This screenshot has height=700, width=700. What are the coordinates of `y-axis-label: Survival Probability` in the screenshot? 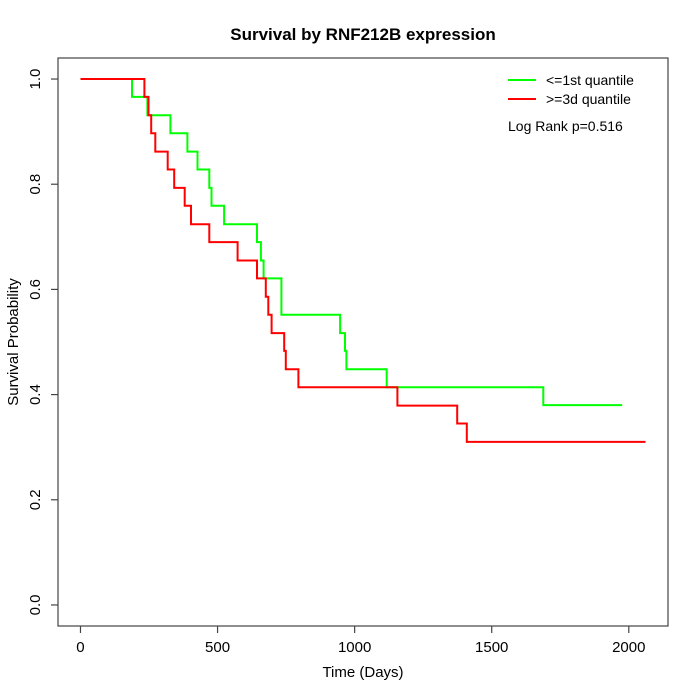 It's located at (13, 342).